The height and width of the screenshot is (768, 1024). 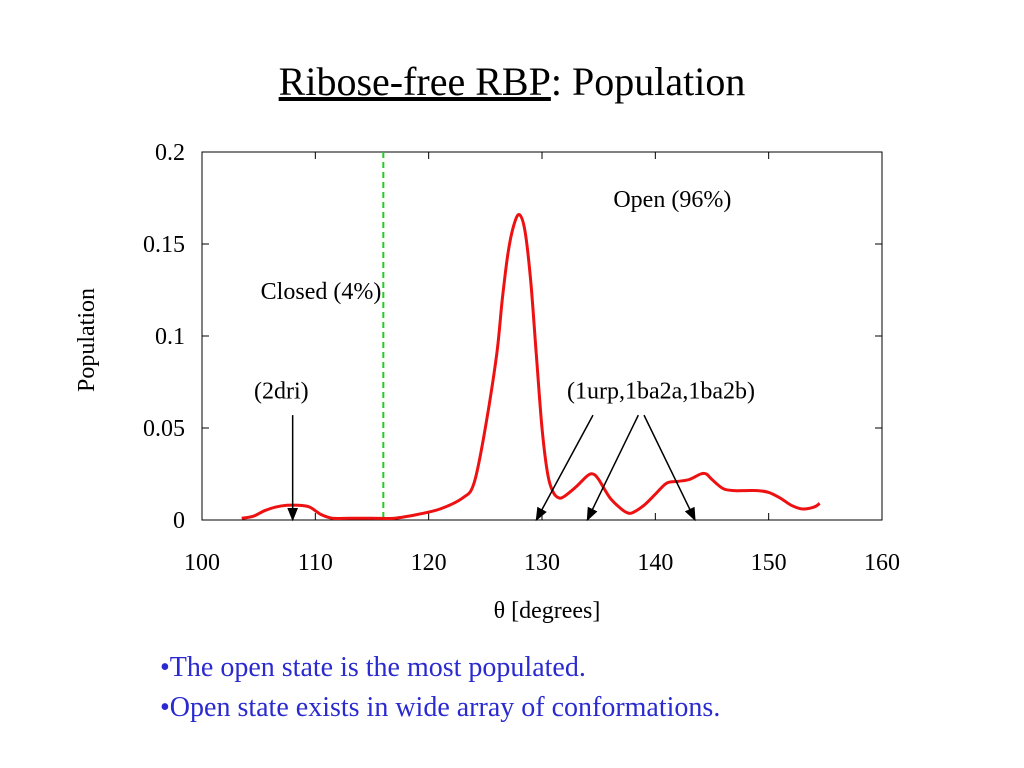 I want to click on x-axis-label: θ [degrees], so click(x=547, y=611).